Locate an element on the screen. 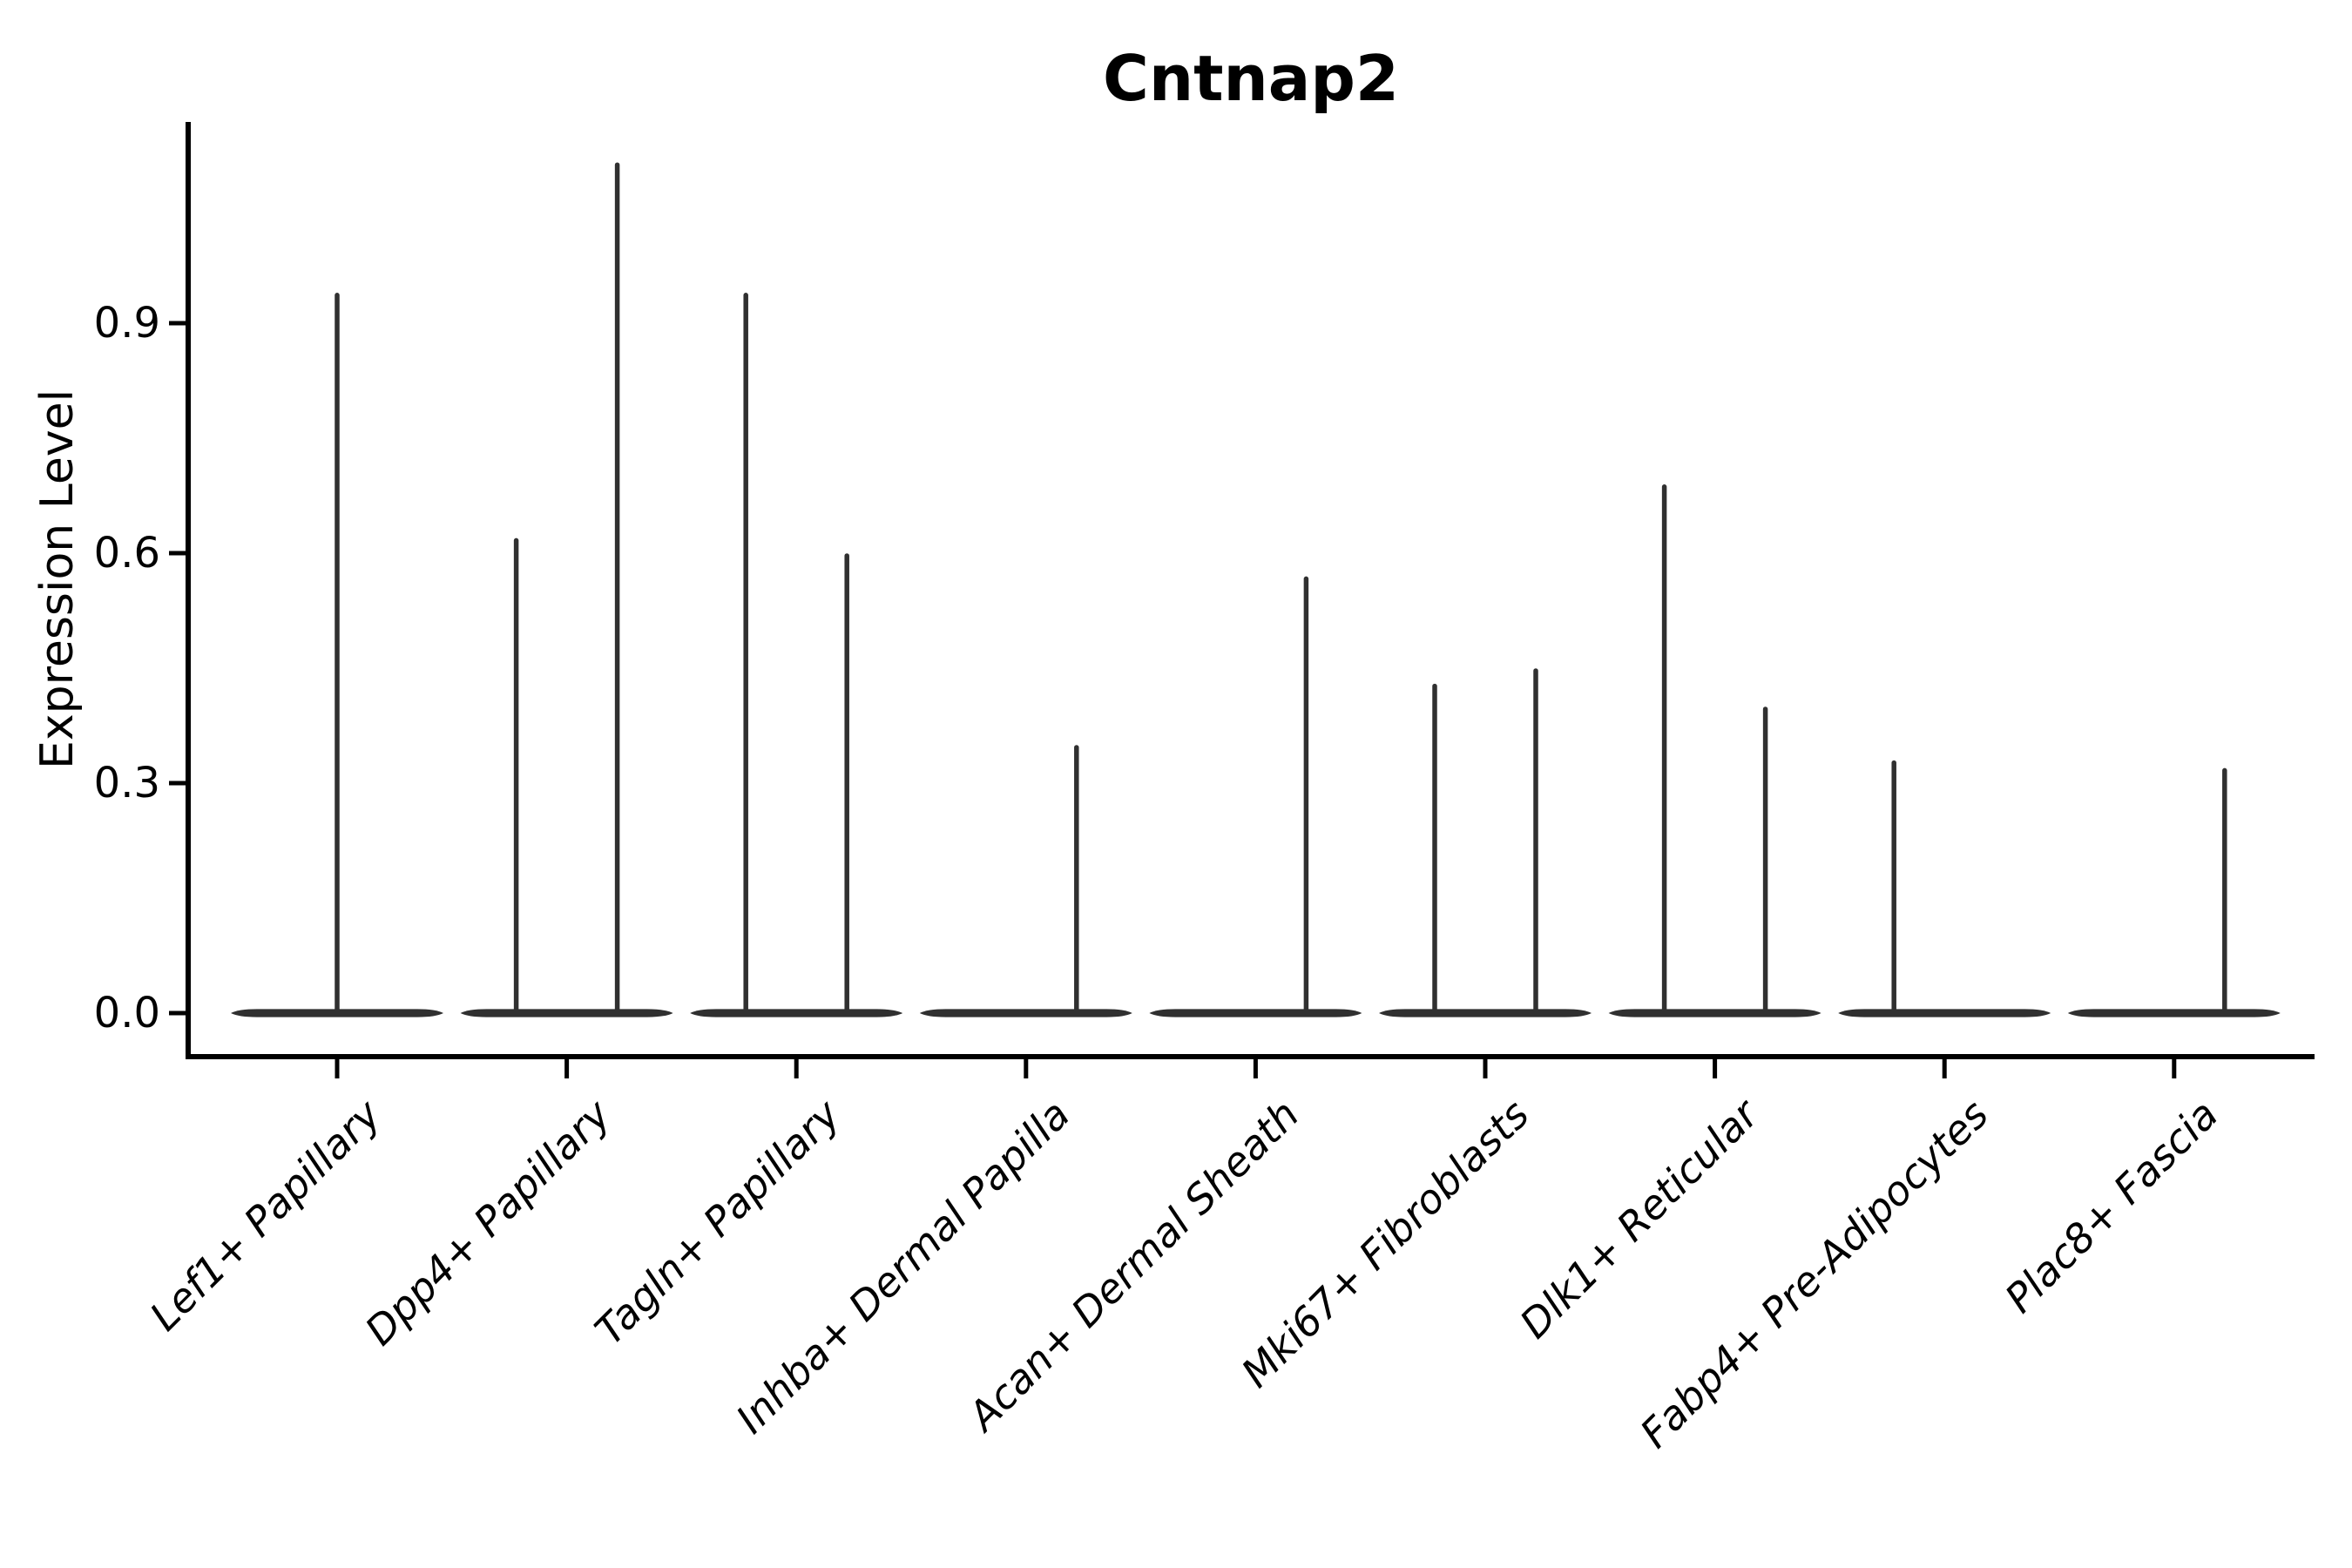 This screenshot has width=2352, height=1568. y-tick-label: 0.6 is located at coordinates (126, 554).